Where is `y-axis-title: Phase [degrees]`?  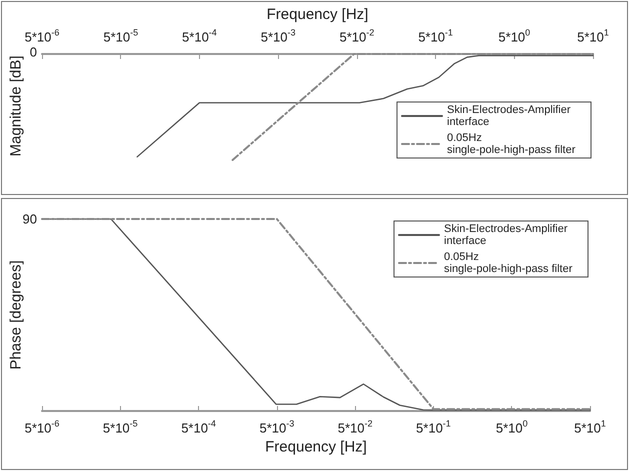
y-axis-title: Phase [degrees] is located at coordinates (16, 315).